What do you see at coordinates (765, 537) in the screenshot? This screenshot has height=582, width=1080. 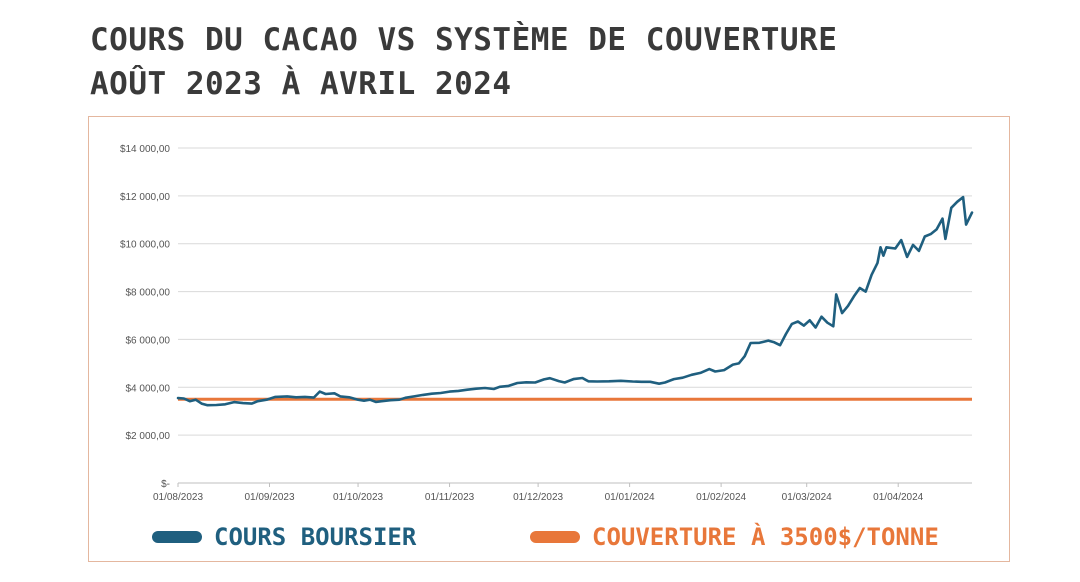 I see `legend-label-hedge: COUVERTURE À 3500$/TONNE` at bounding box center [765, 537].